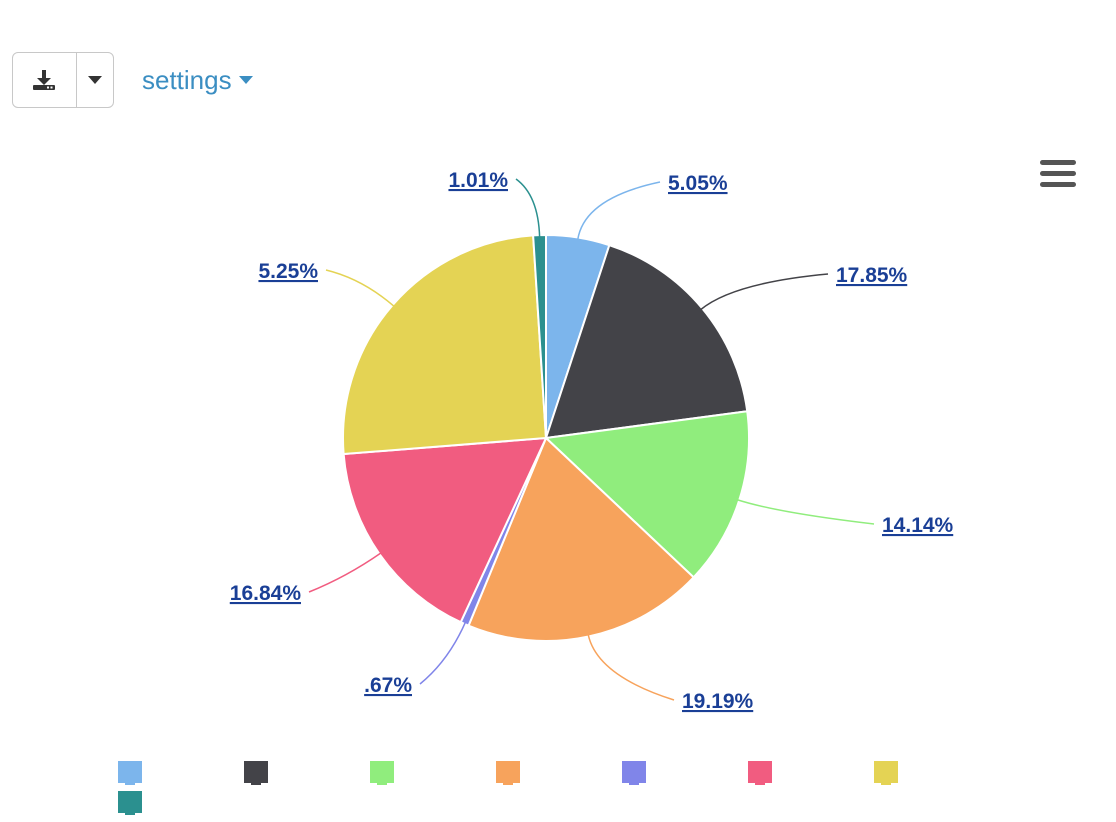 This screenshot has width=1116, height=822. I want to click on download-dropdown-button, so click(95, 80).